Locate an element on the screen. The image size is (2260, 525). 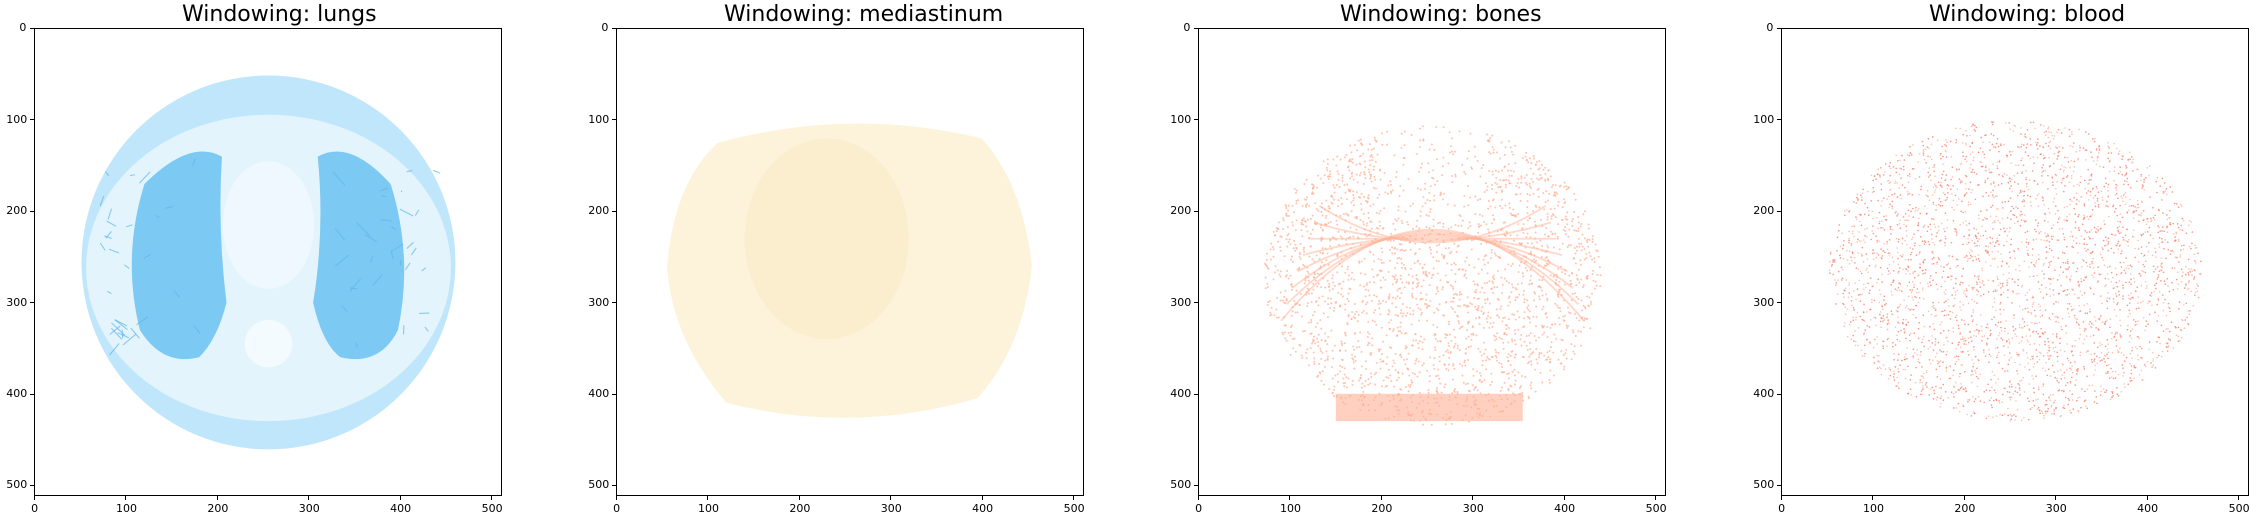
vessel is located at coordinates (142, 321).